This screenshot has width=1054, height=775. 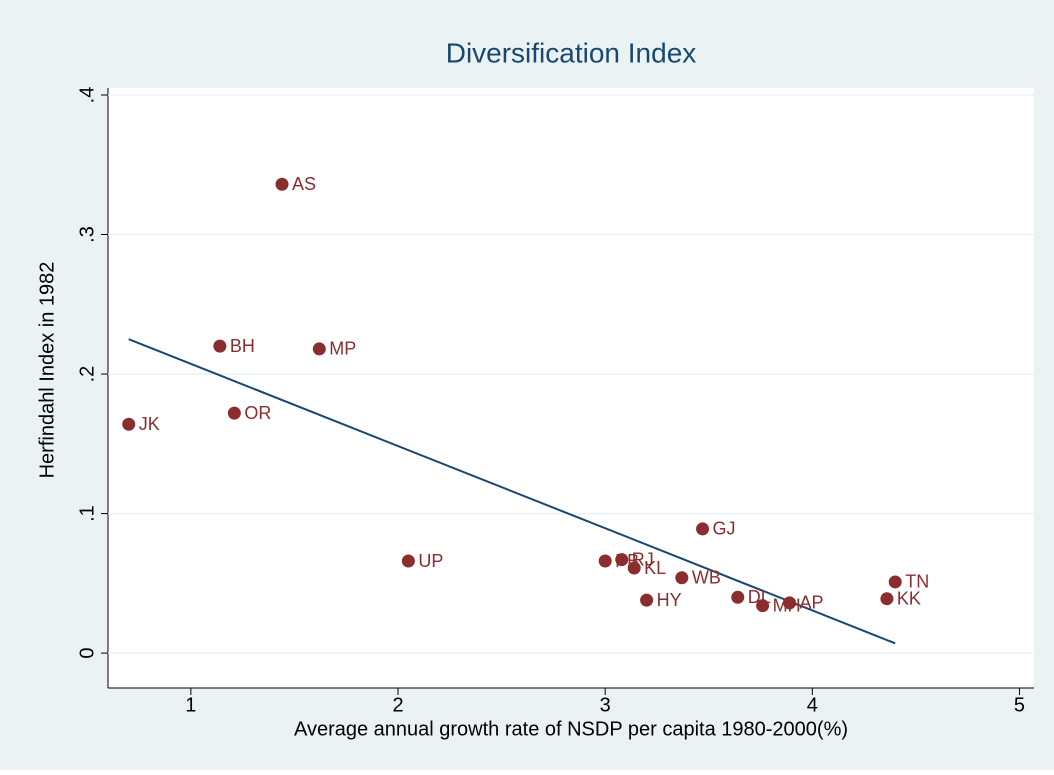 What do you see at coordinates (87, 374) in the screenshot?
I see `y-tick-label: .2` at bounding box center [87, 374].